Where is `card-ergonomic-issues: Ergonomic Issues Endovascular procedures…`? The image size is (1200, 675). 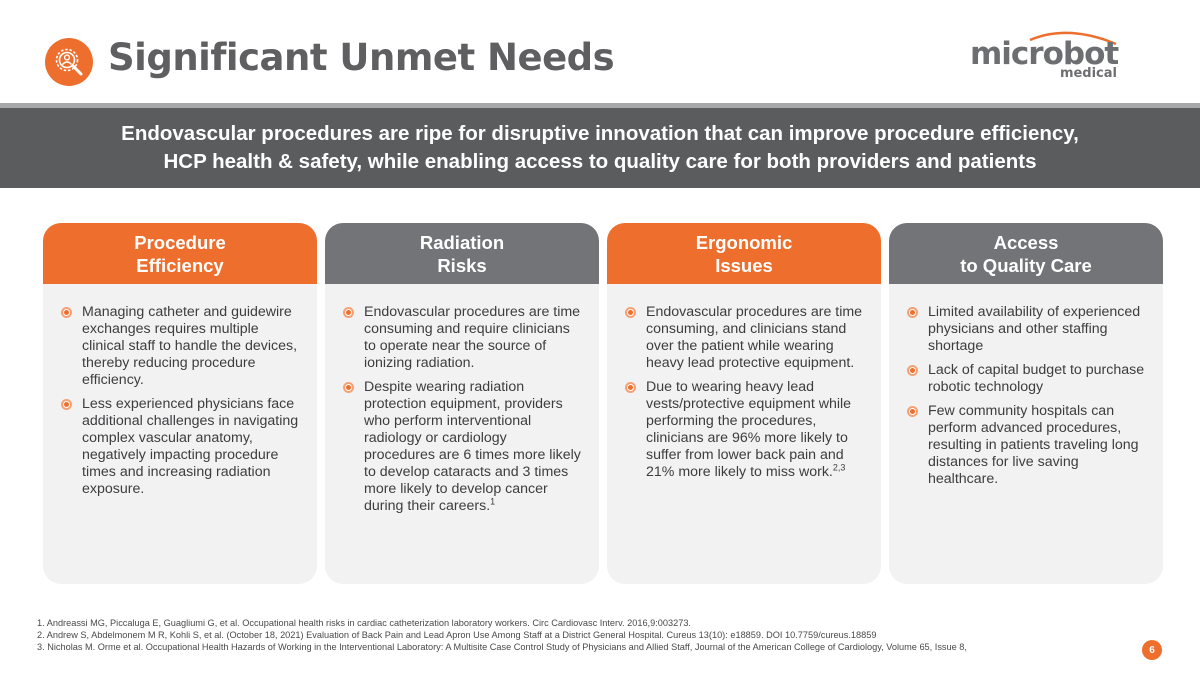 card-ergonomic-issues: Ergonomic Issues Endovascular procedures… is located at coordinates (744, 403).